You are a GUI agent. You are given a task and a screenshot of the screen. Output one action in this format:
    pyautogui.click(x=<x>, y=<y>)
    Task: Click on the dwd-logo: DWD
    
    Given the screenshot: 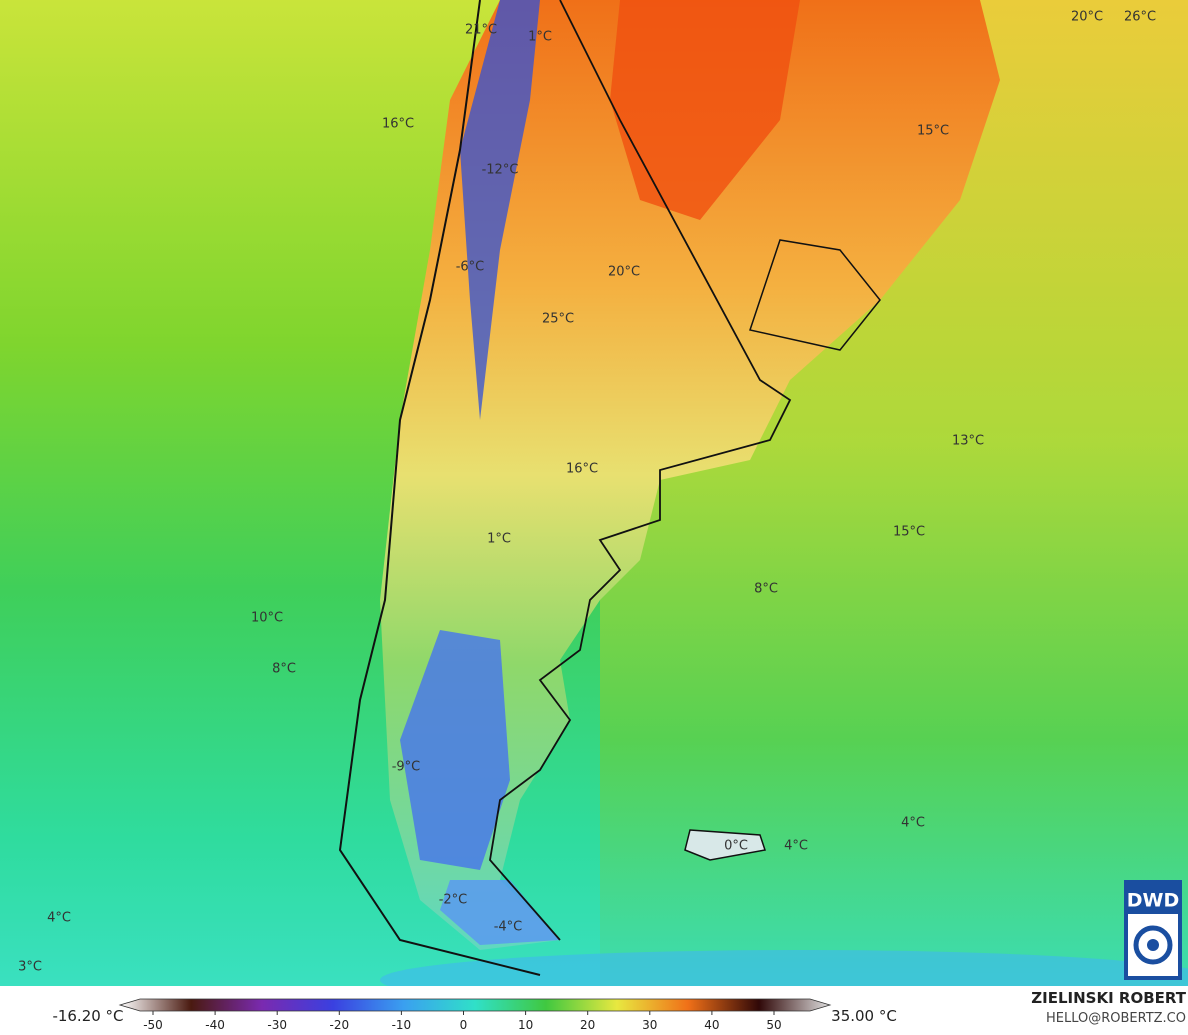 What is the action you would take?
    pyautogui.click(x=1153, y=930)
    